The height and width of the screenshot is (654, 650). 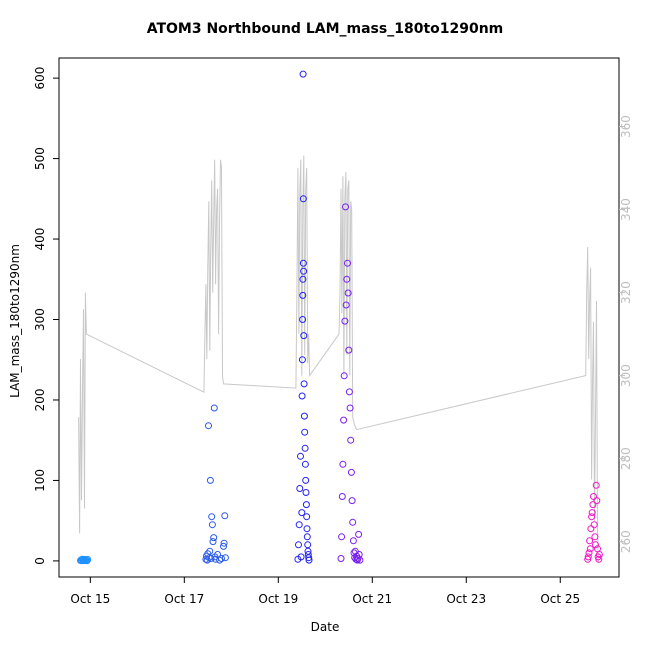 I want to click on y-tick-label: 500, so click(x=40, y=158).